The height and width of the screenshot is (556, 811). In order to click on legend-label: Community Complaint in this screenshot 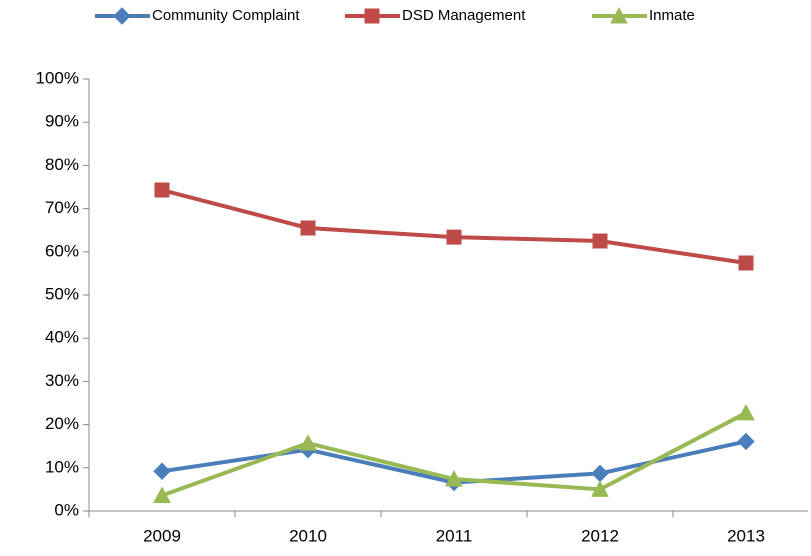, I will do `click(226, 15)`.